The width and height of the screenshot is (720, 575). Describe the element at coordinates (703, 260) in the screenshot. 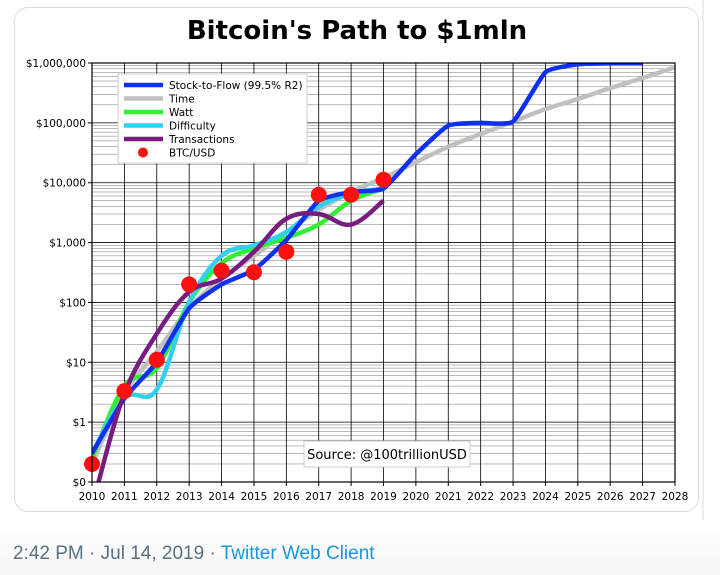

I see `scrollbar-track` at that location.